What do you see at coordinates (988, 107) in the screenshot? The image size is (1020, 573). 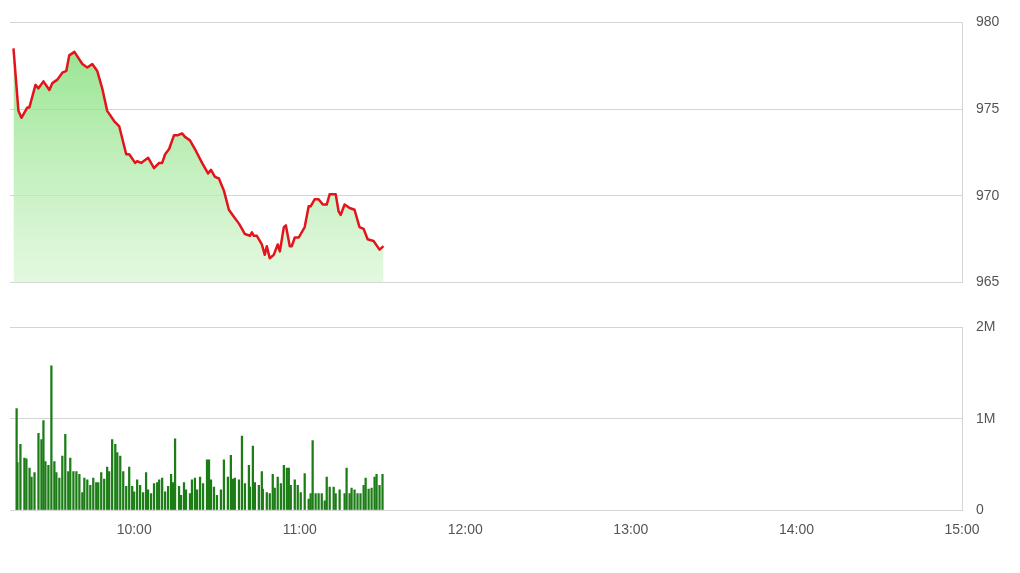 I see `y-tick-label: 975` at bounding box center [988, 107].